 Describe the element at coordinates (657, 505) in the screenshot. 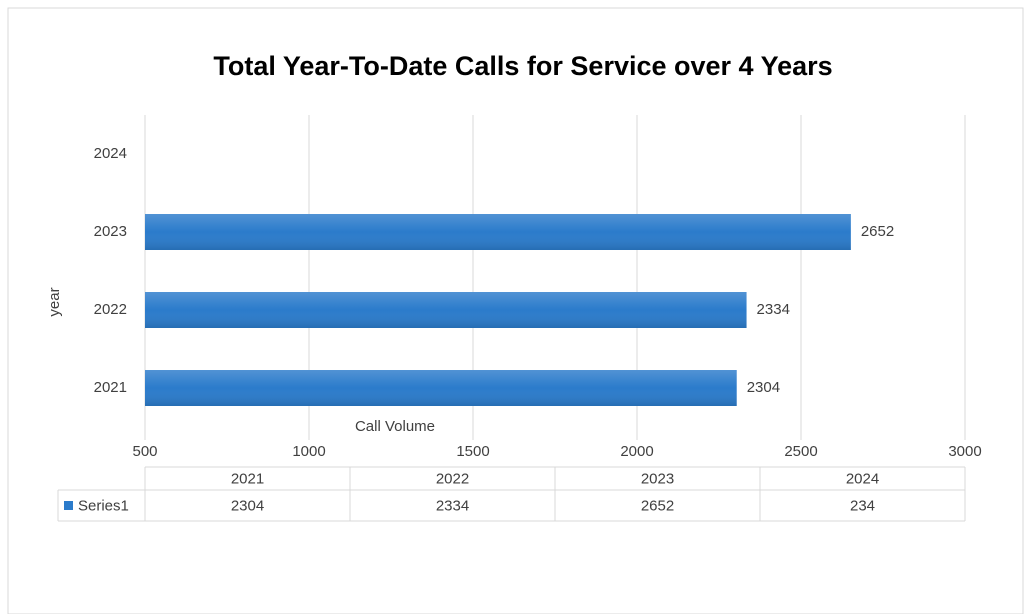

I see `table-value: 2652` at that location.